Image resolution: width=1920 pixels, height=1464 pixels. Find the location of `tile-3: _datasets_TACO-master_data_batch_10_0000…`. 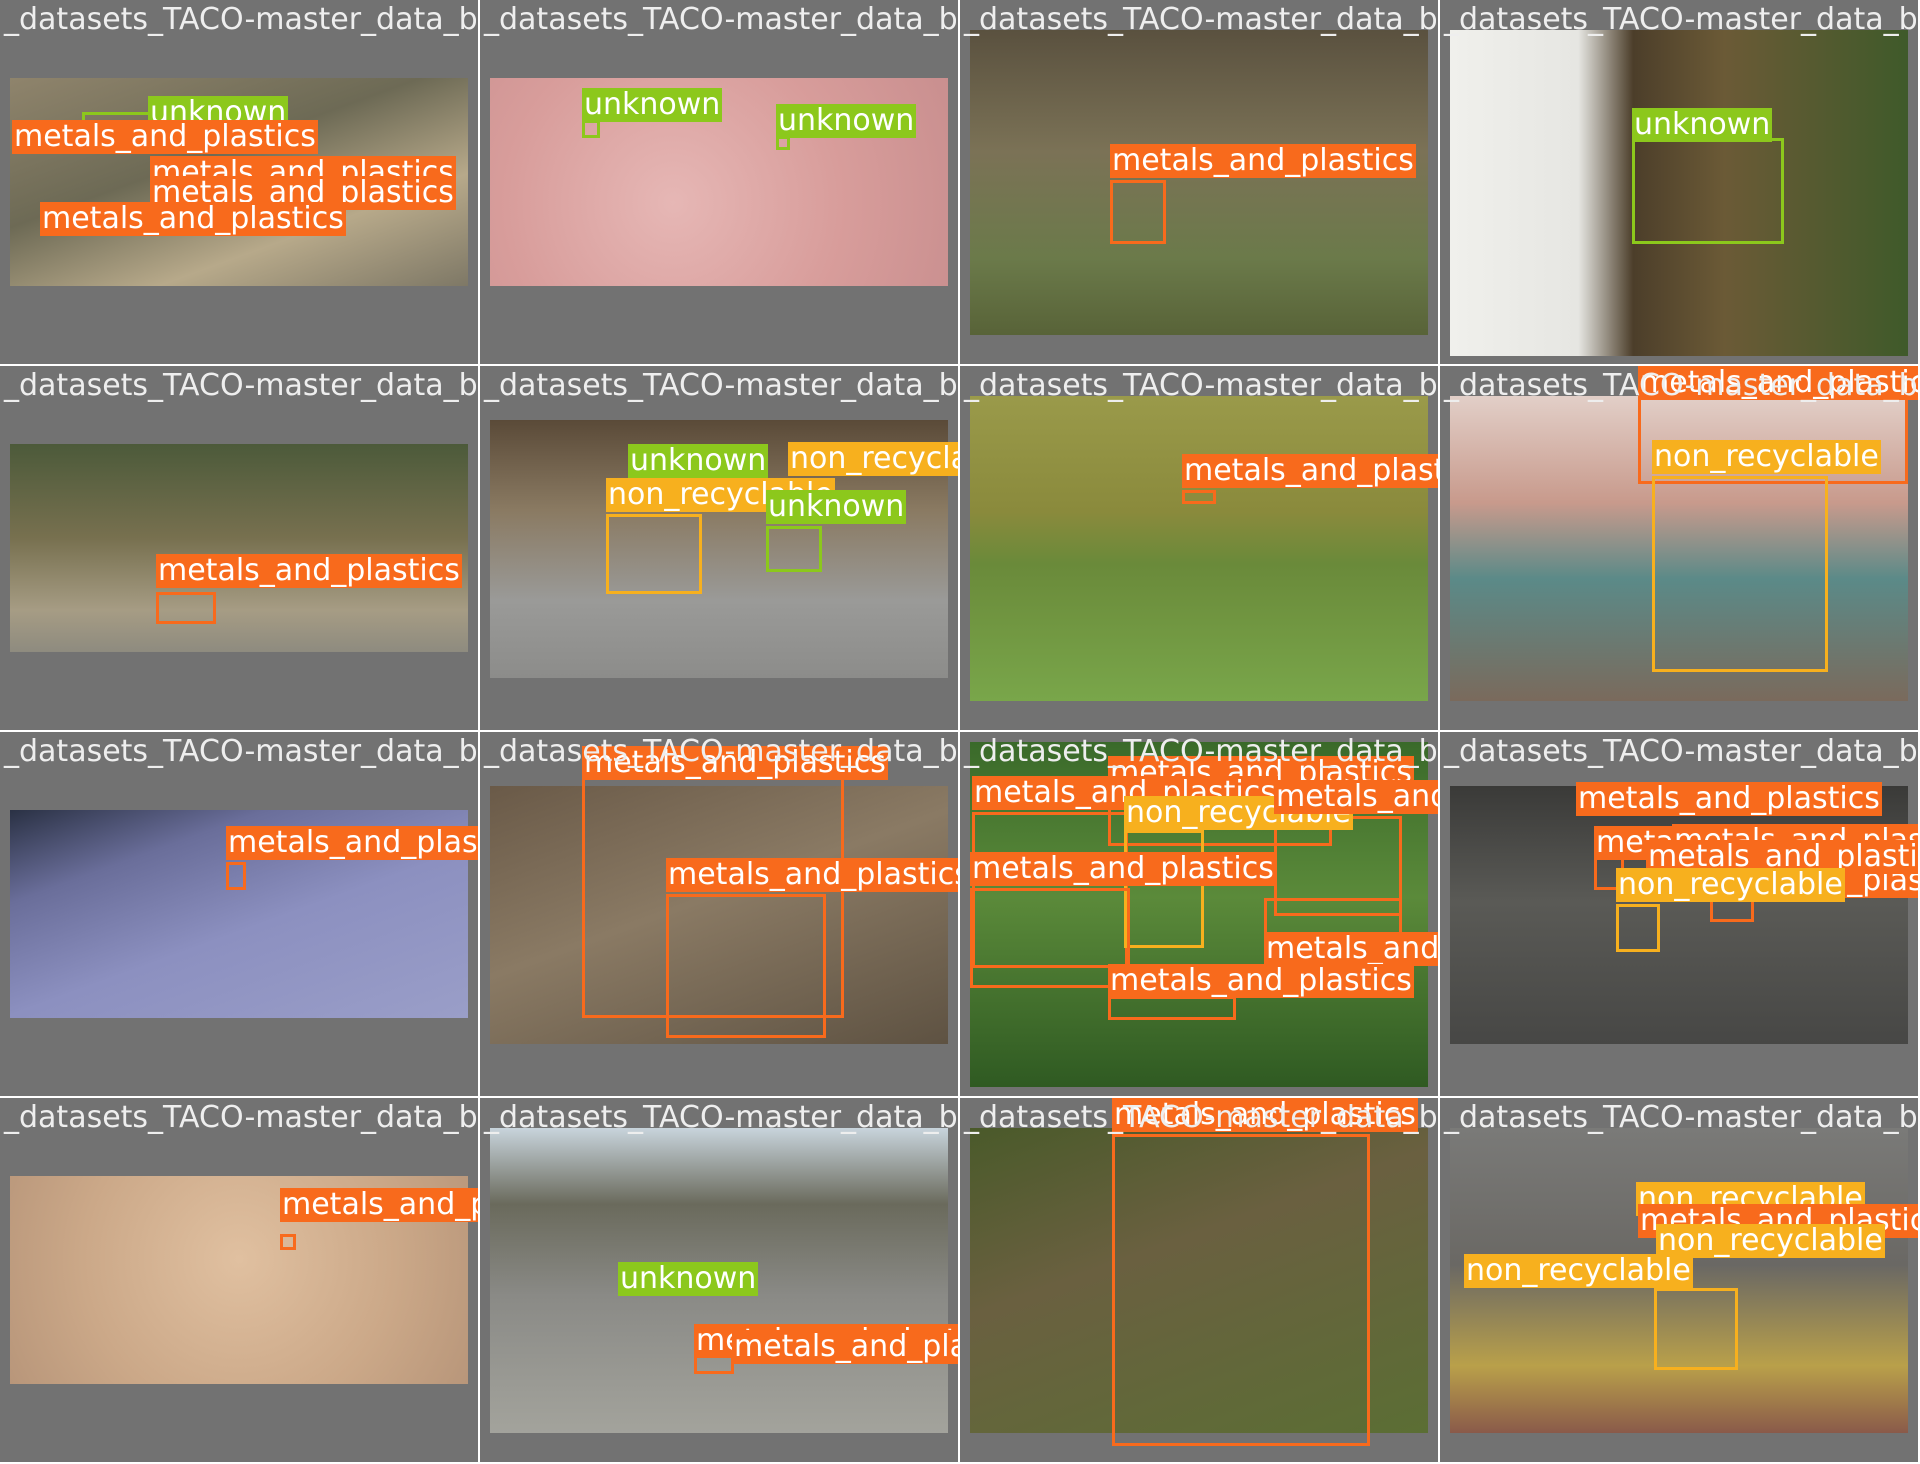

tile-3: _datasets_TACO-master_data_batch_10_0000… is located at coordinates (1200, 183).